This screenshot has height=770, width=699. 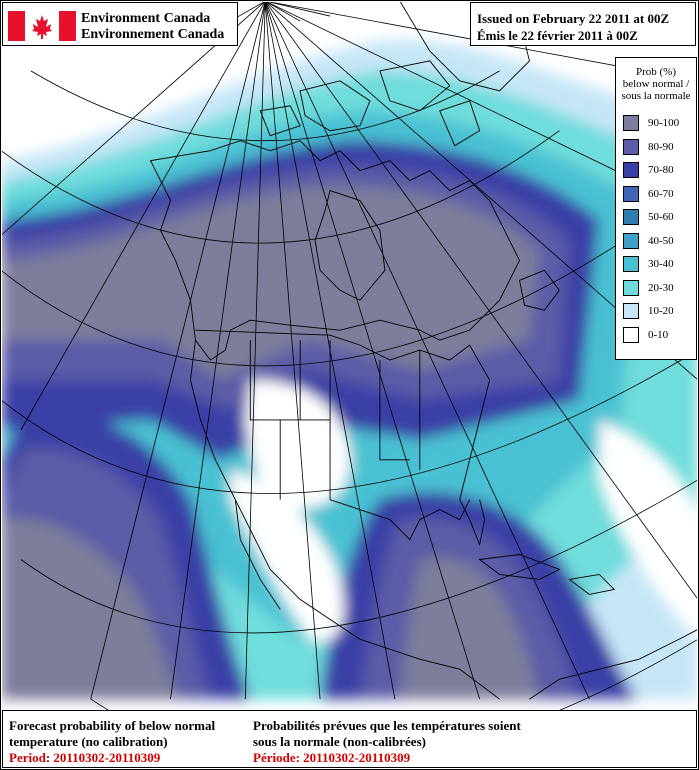 What do you see at coordinates (656, 96) in the screenshot?
I see `legend-title-line-3: sous la normale` at bounding box center [656, 96].